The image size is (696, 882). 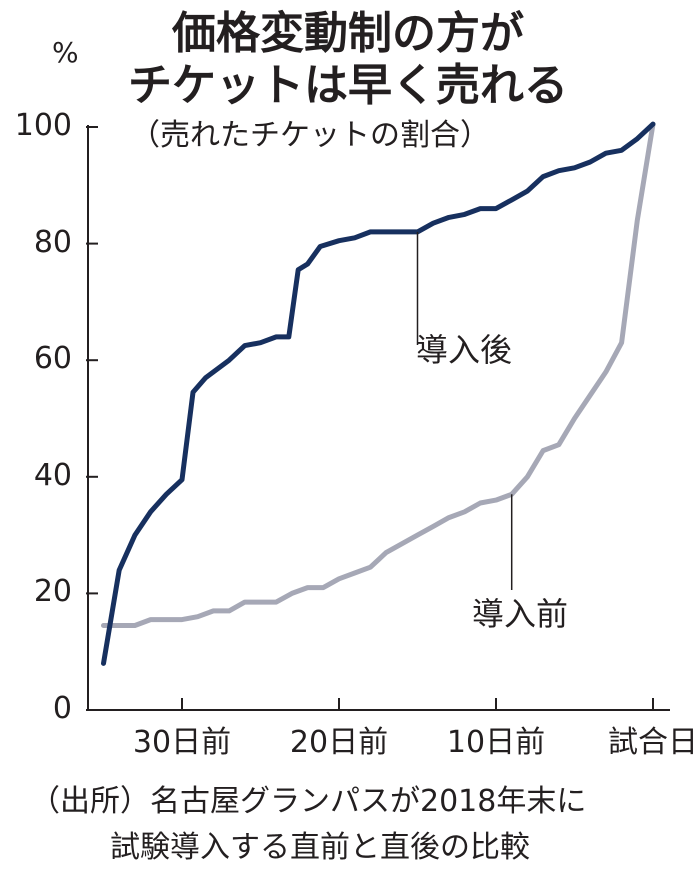 I want to click on series-label-before: 導入前, so click(x=520, y=614).